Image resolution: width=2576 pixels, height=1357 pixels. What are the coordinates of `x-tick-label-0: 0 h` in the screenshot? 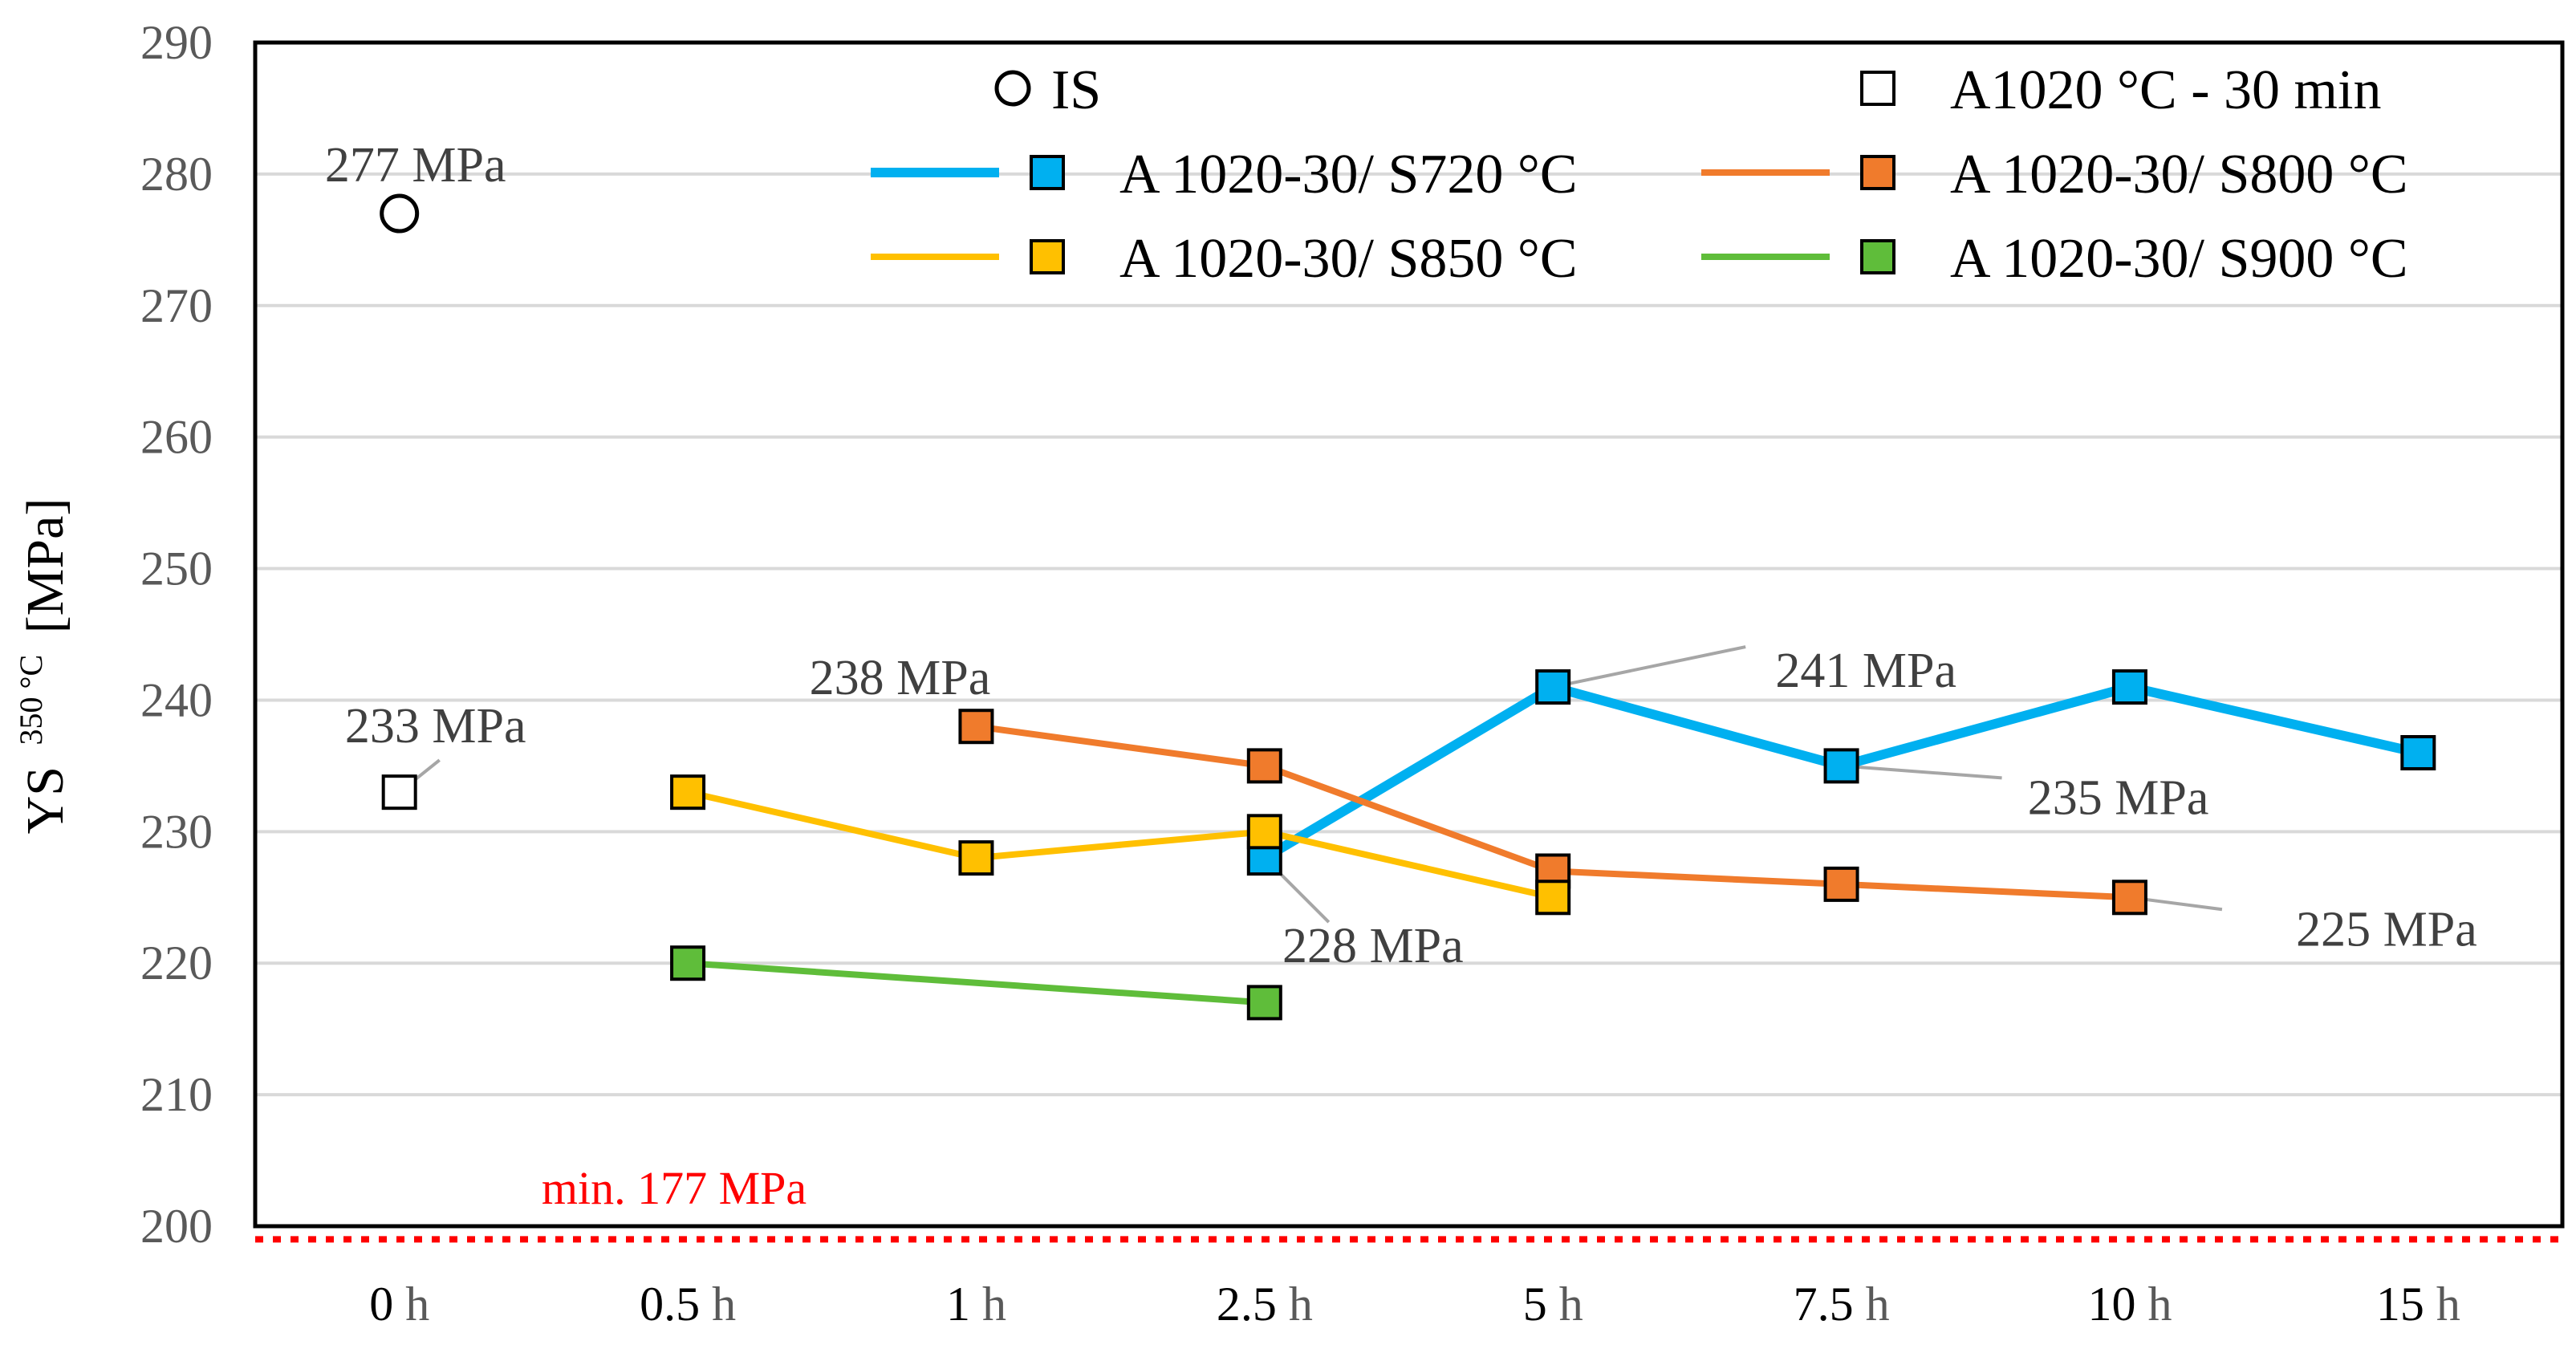 It's located at (399, 1305).